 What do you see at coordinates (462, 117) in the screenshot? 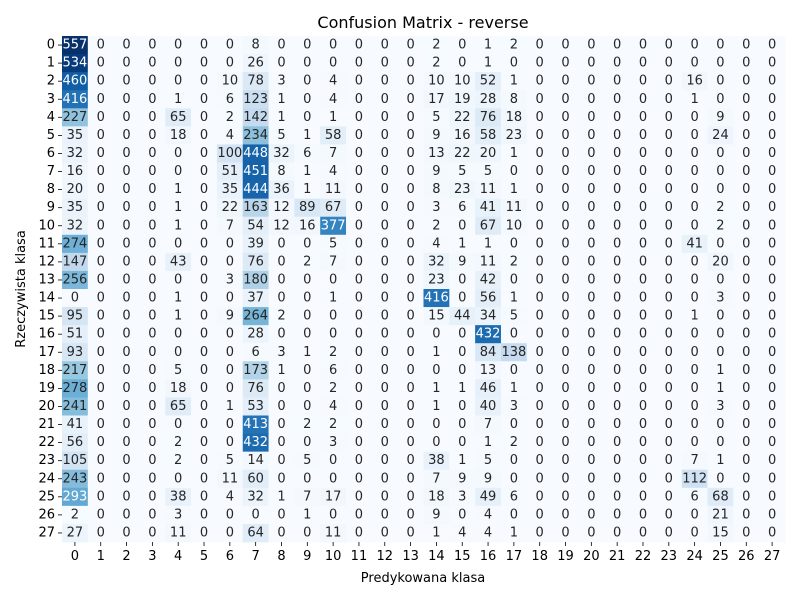
I see `heatmap-cell-value: 22` at bounding box center [462, 117].